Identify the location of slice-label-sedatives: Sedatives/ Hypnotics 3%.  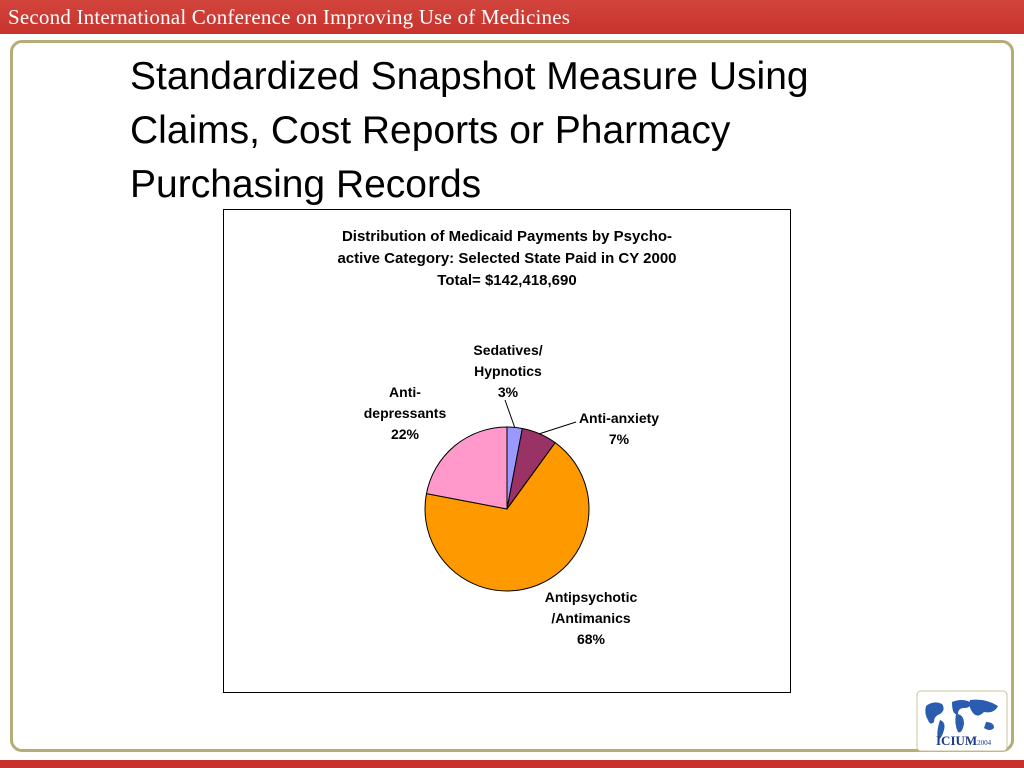
(508, 371).